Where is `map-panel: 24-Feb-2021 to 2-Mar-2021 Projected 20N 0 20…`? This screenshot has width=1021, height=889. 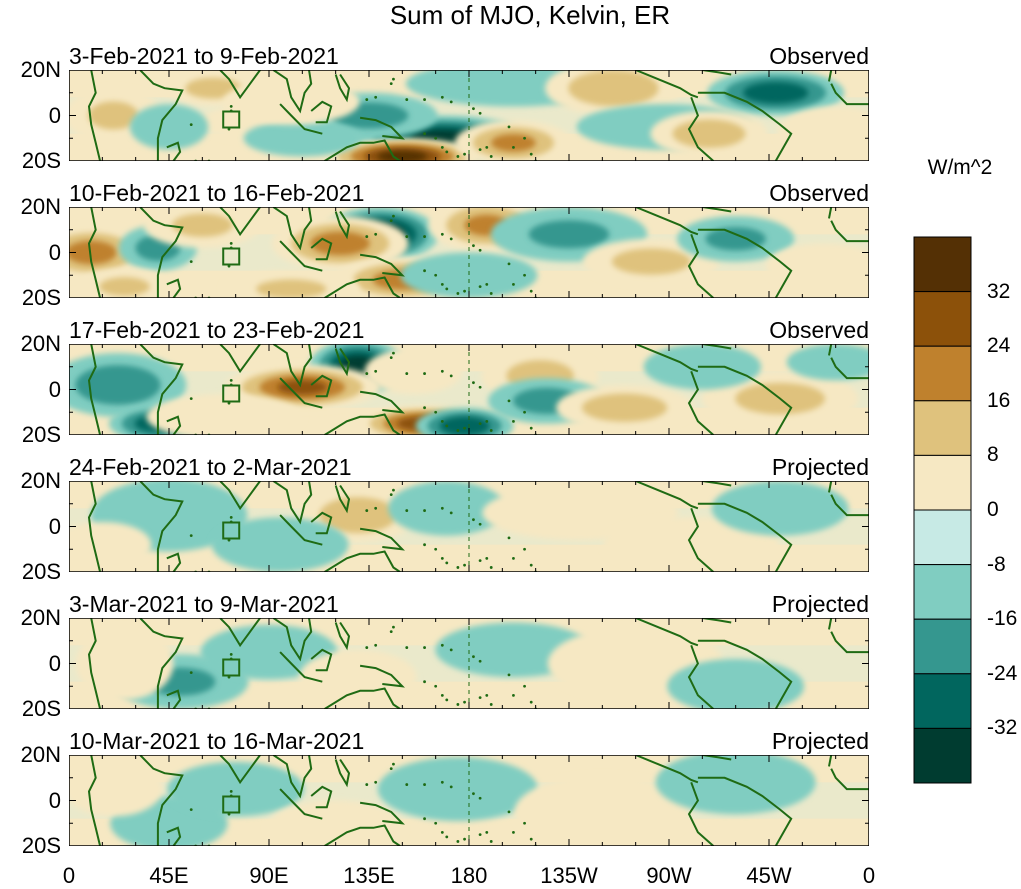
map-panel: 24-Feb-2021 to 2-Mar-2021 Projected 20N 0 20… is located at coordinates (445, 518).